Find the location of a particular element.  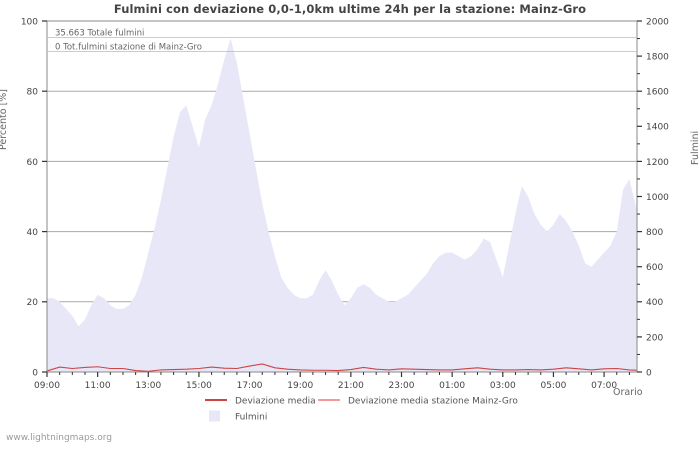

x-axis-title: Orario is located at coordinates (628, 392).